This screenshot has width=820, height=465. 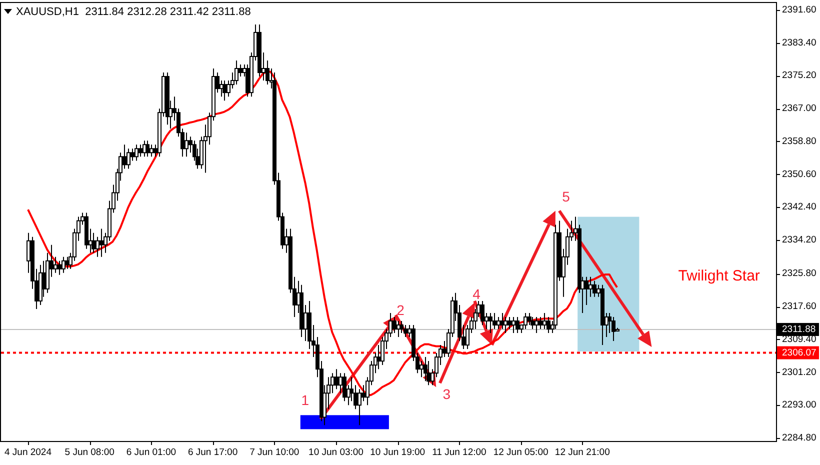 What do you see at coordinates (799, 329) in the screenshot?
I see `ref-line-label: 2311.88` at bounding box center [799, 329].